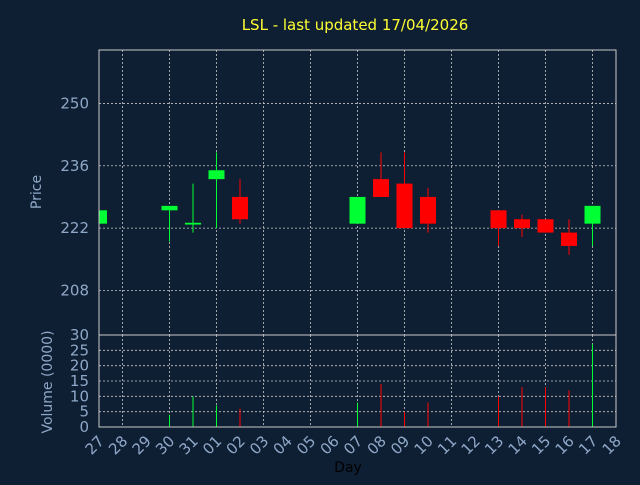 The image size is (640, 485). I want to click on volume-axis-label: Volume (0000), so click(48, 381).